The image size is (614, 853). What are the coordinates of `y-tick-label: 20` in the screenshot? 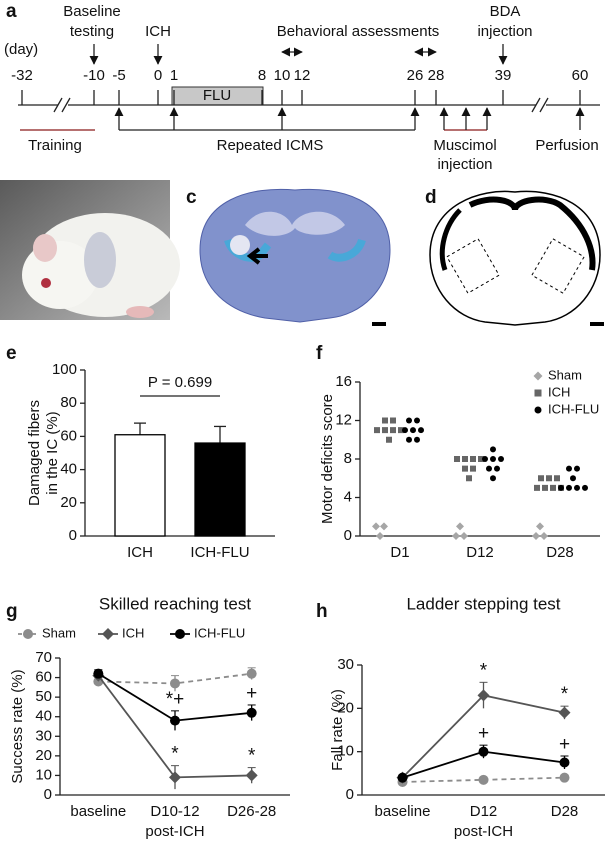 It's located at (345, 707).